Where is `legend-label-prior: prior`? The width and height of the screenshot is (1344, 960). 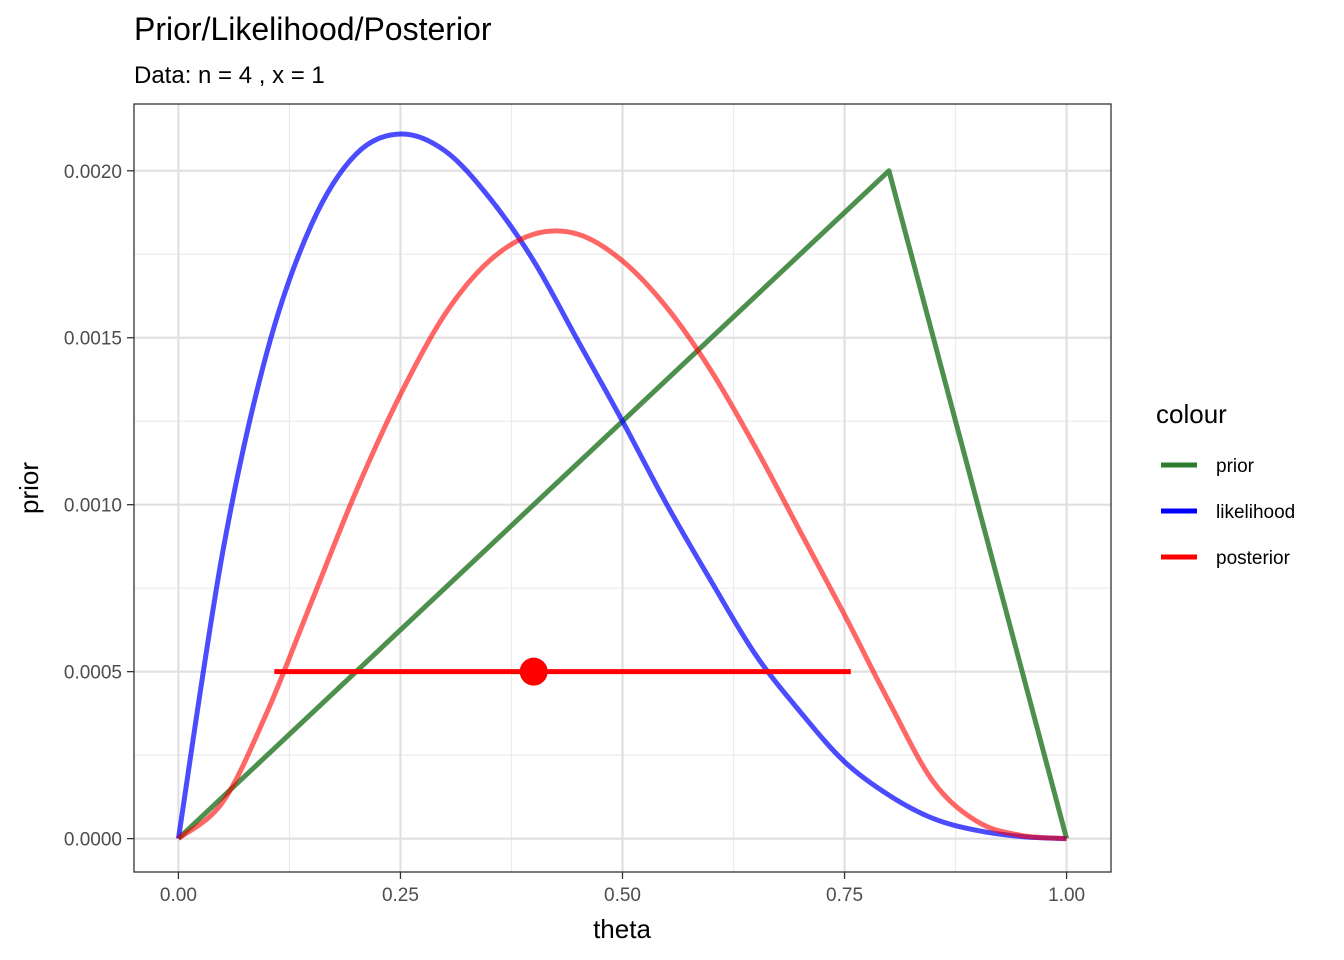 legend-label-prior: prior is located at coordinates (1235, 466).